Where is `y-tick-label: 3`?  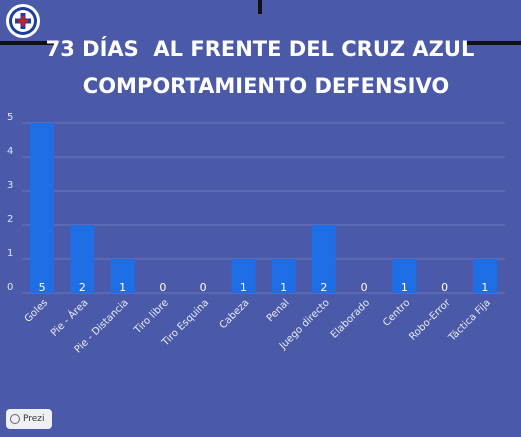
y-tick-label: 3 is located at coordinates (10, 185).